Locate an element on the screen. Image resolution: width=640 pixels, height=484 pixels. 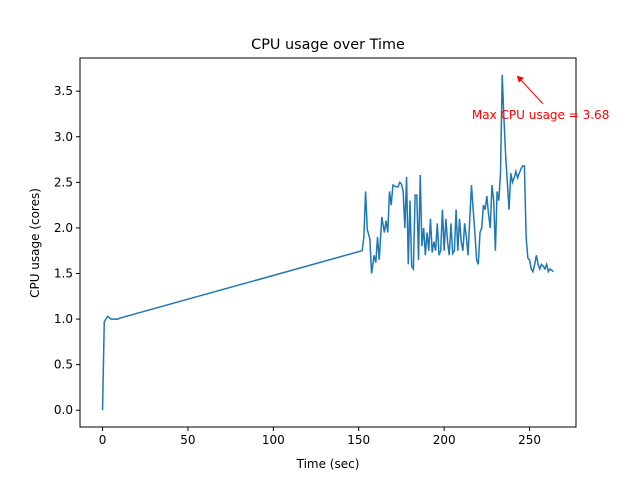
annotation-arrowhead is located at coordinates (520, 79).